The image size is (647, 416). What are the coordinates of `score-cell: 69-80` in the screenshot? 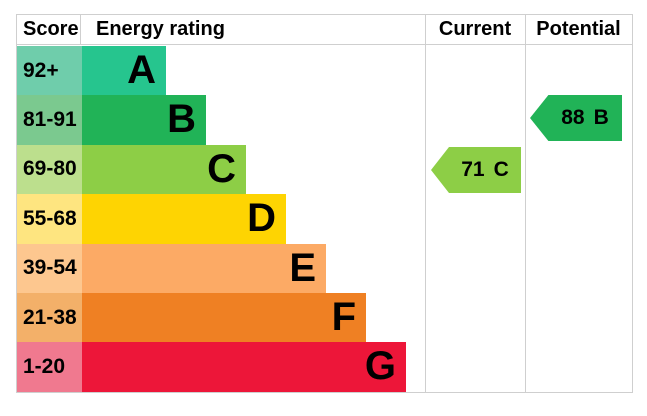 It's located at (49, 169).